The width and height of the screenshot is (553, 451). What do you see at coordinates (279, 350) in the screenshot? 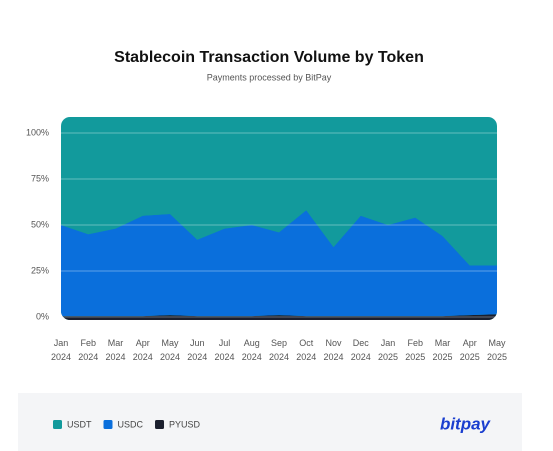
I see `x-tick-label: Sep 2024` at bounding box center [279, 350].